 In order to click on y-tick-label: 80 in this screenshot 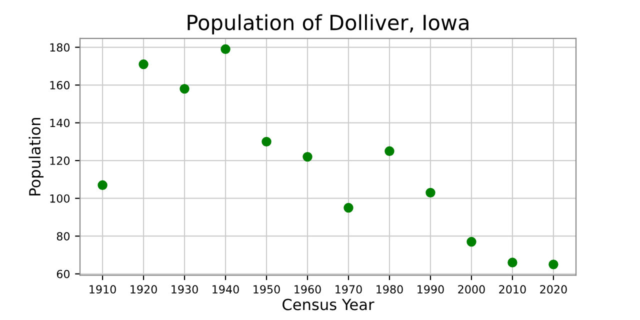, I will do `click(63, 236)`.